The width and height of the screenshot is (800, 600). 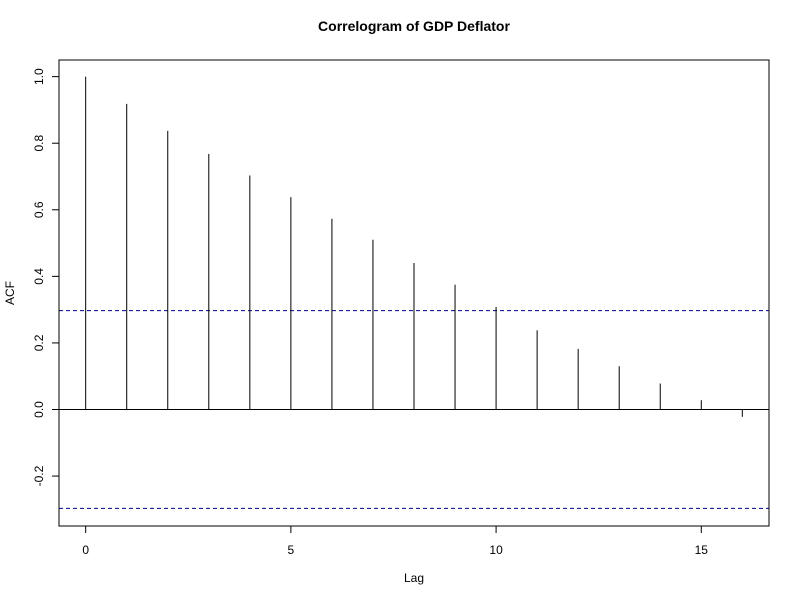 I want to click on x-tick-label-0: 0, so click(x=85, y=550).